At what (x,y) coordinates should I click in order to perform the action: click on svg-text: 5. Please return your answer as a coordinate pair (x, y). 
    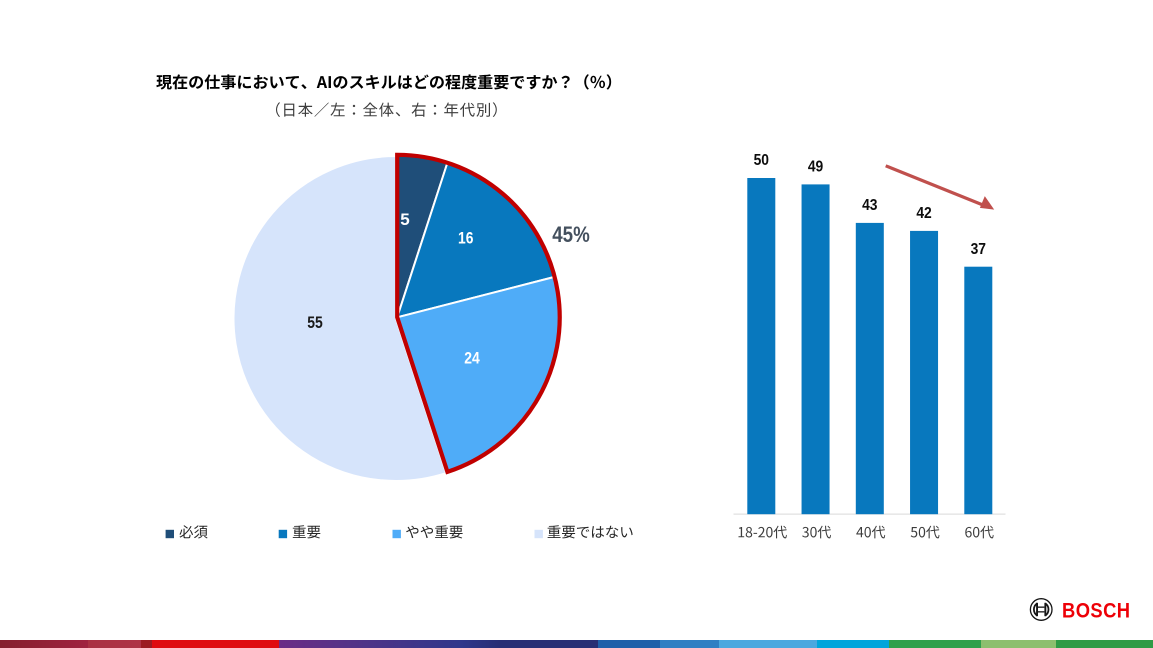
    Looking at the image, I should click on (404, 219).